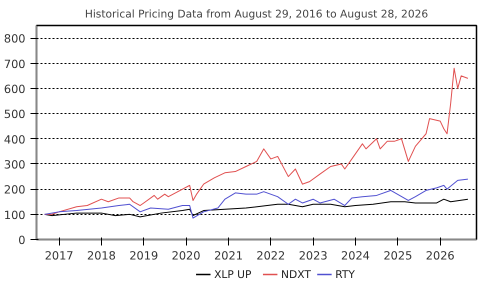 Image resolution: width=500 pixels, height=300 pixels. Describe the element at coordinates (186, 255) in the screenshot. I see `x-tick-label: 2020` at that location.